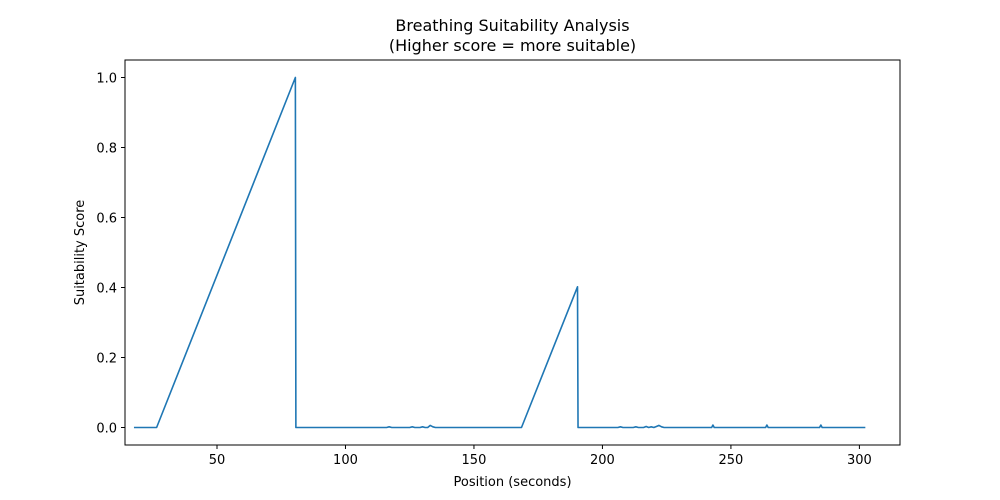 This screenshot has height=500, width=1000. Describe the element at coordinates (106, 359) in the screenshot. I see `y-tick-label: 0.2` at that location.